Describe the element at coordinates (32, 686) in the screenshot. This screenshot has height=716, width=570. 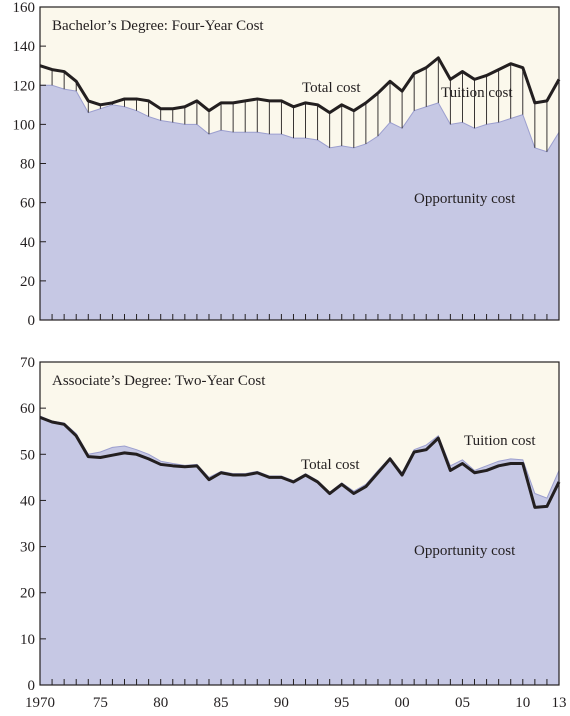
I see `associates-y-tick-label: 0` at that location.